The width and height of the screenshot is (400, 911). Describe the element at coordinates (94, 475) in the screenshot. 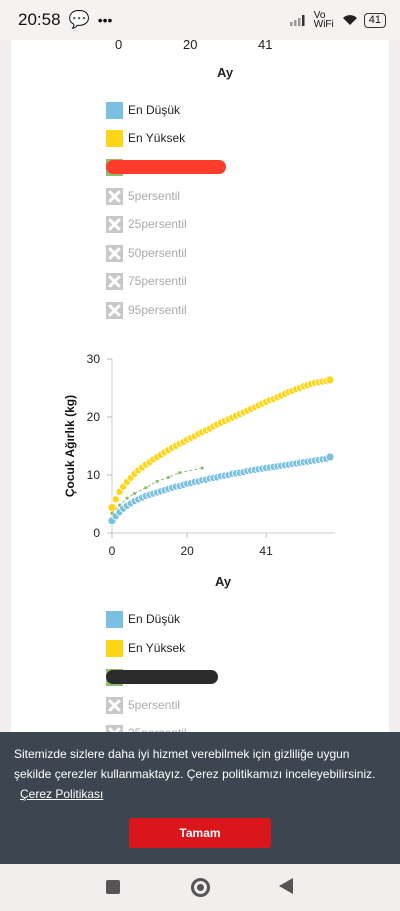

I see `y-tick-label: 10` at that location.